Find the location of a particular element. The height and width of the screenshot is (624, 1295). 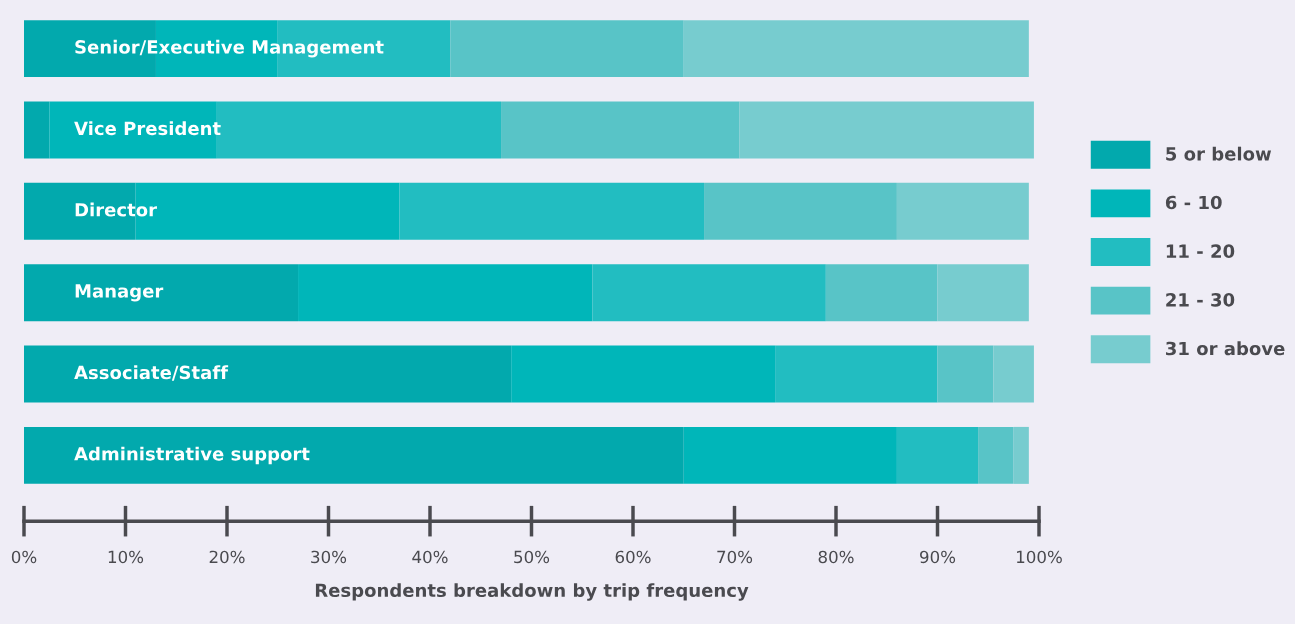

x-tick-label: 100% is located at coordinates (1039, 557).